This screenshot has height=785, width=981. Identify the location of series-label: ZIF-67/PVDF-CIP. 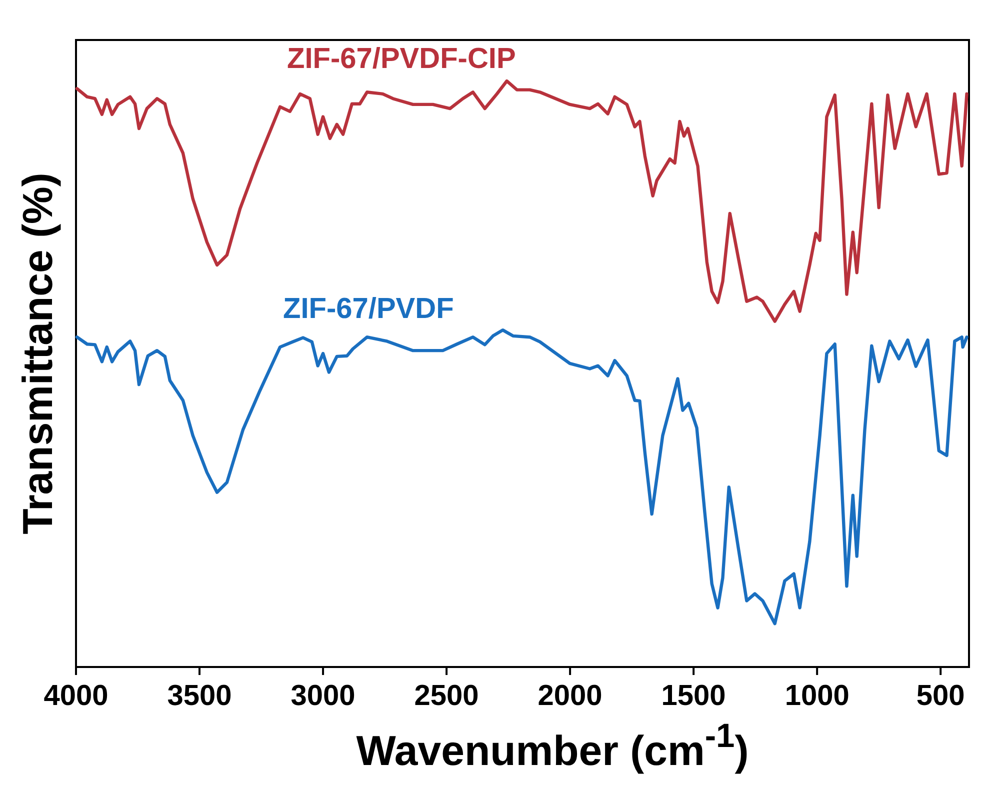
(401, 59).